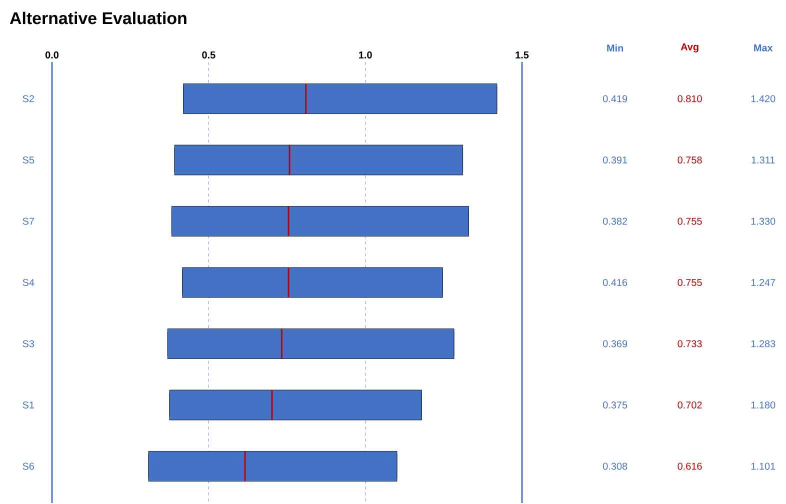  I want to click on x-tick-label: 1.5, so click(522, 55).